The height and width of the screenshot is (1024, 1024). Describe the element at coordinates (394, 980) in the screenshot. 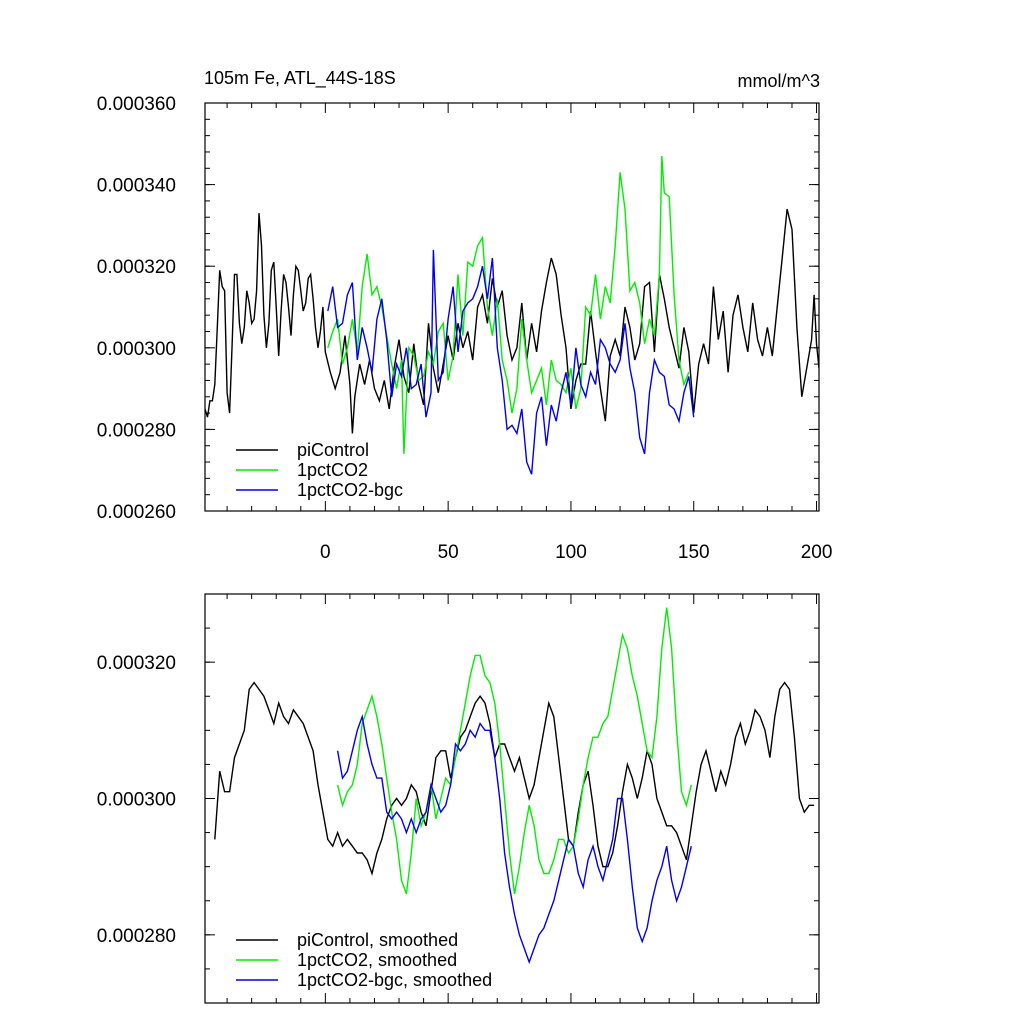

I see `legend-label: 1pctCO2-bgc, smoothed` at that location.